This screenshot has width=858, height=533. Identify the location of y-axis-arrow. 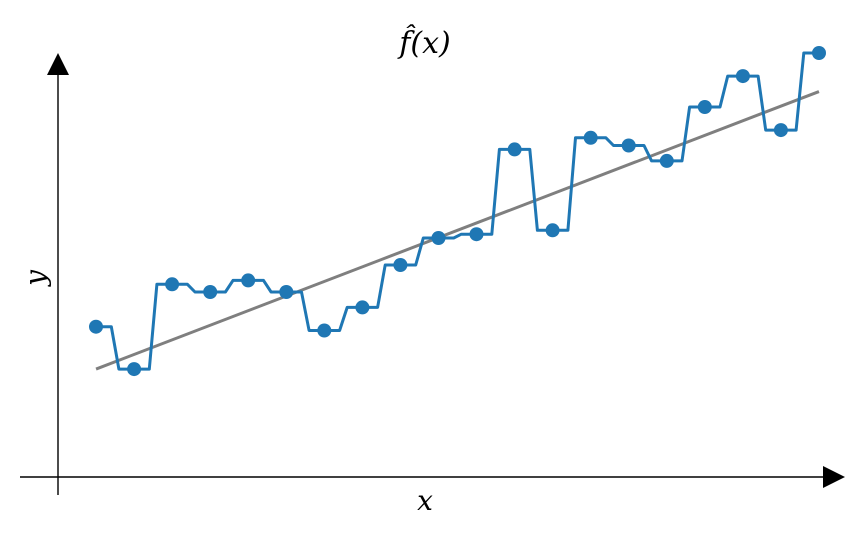
(58, 64).